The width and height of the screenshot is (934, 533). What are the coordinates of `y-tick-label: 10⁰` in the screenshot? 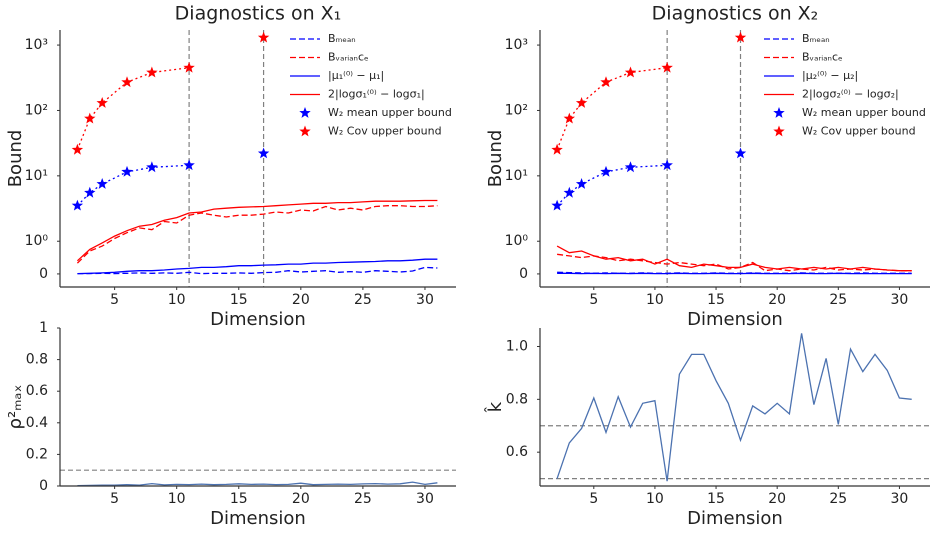 It's located at (517, 241).